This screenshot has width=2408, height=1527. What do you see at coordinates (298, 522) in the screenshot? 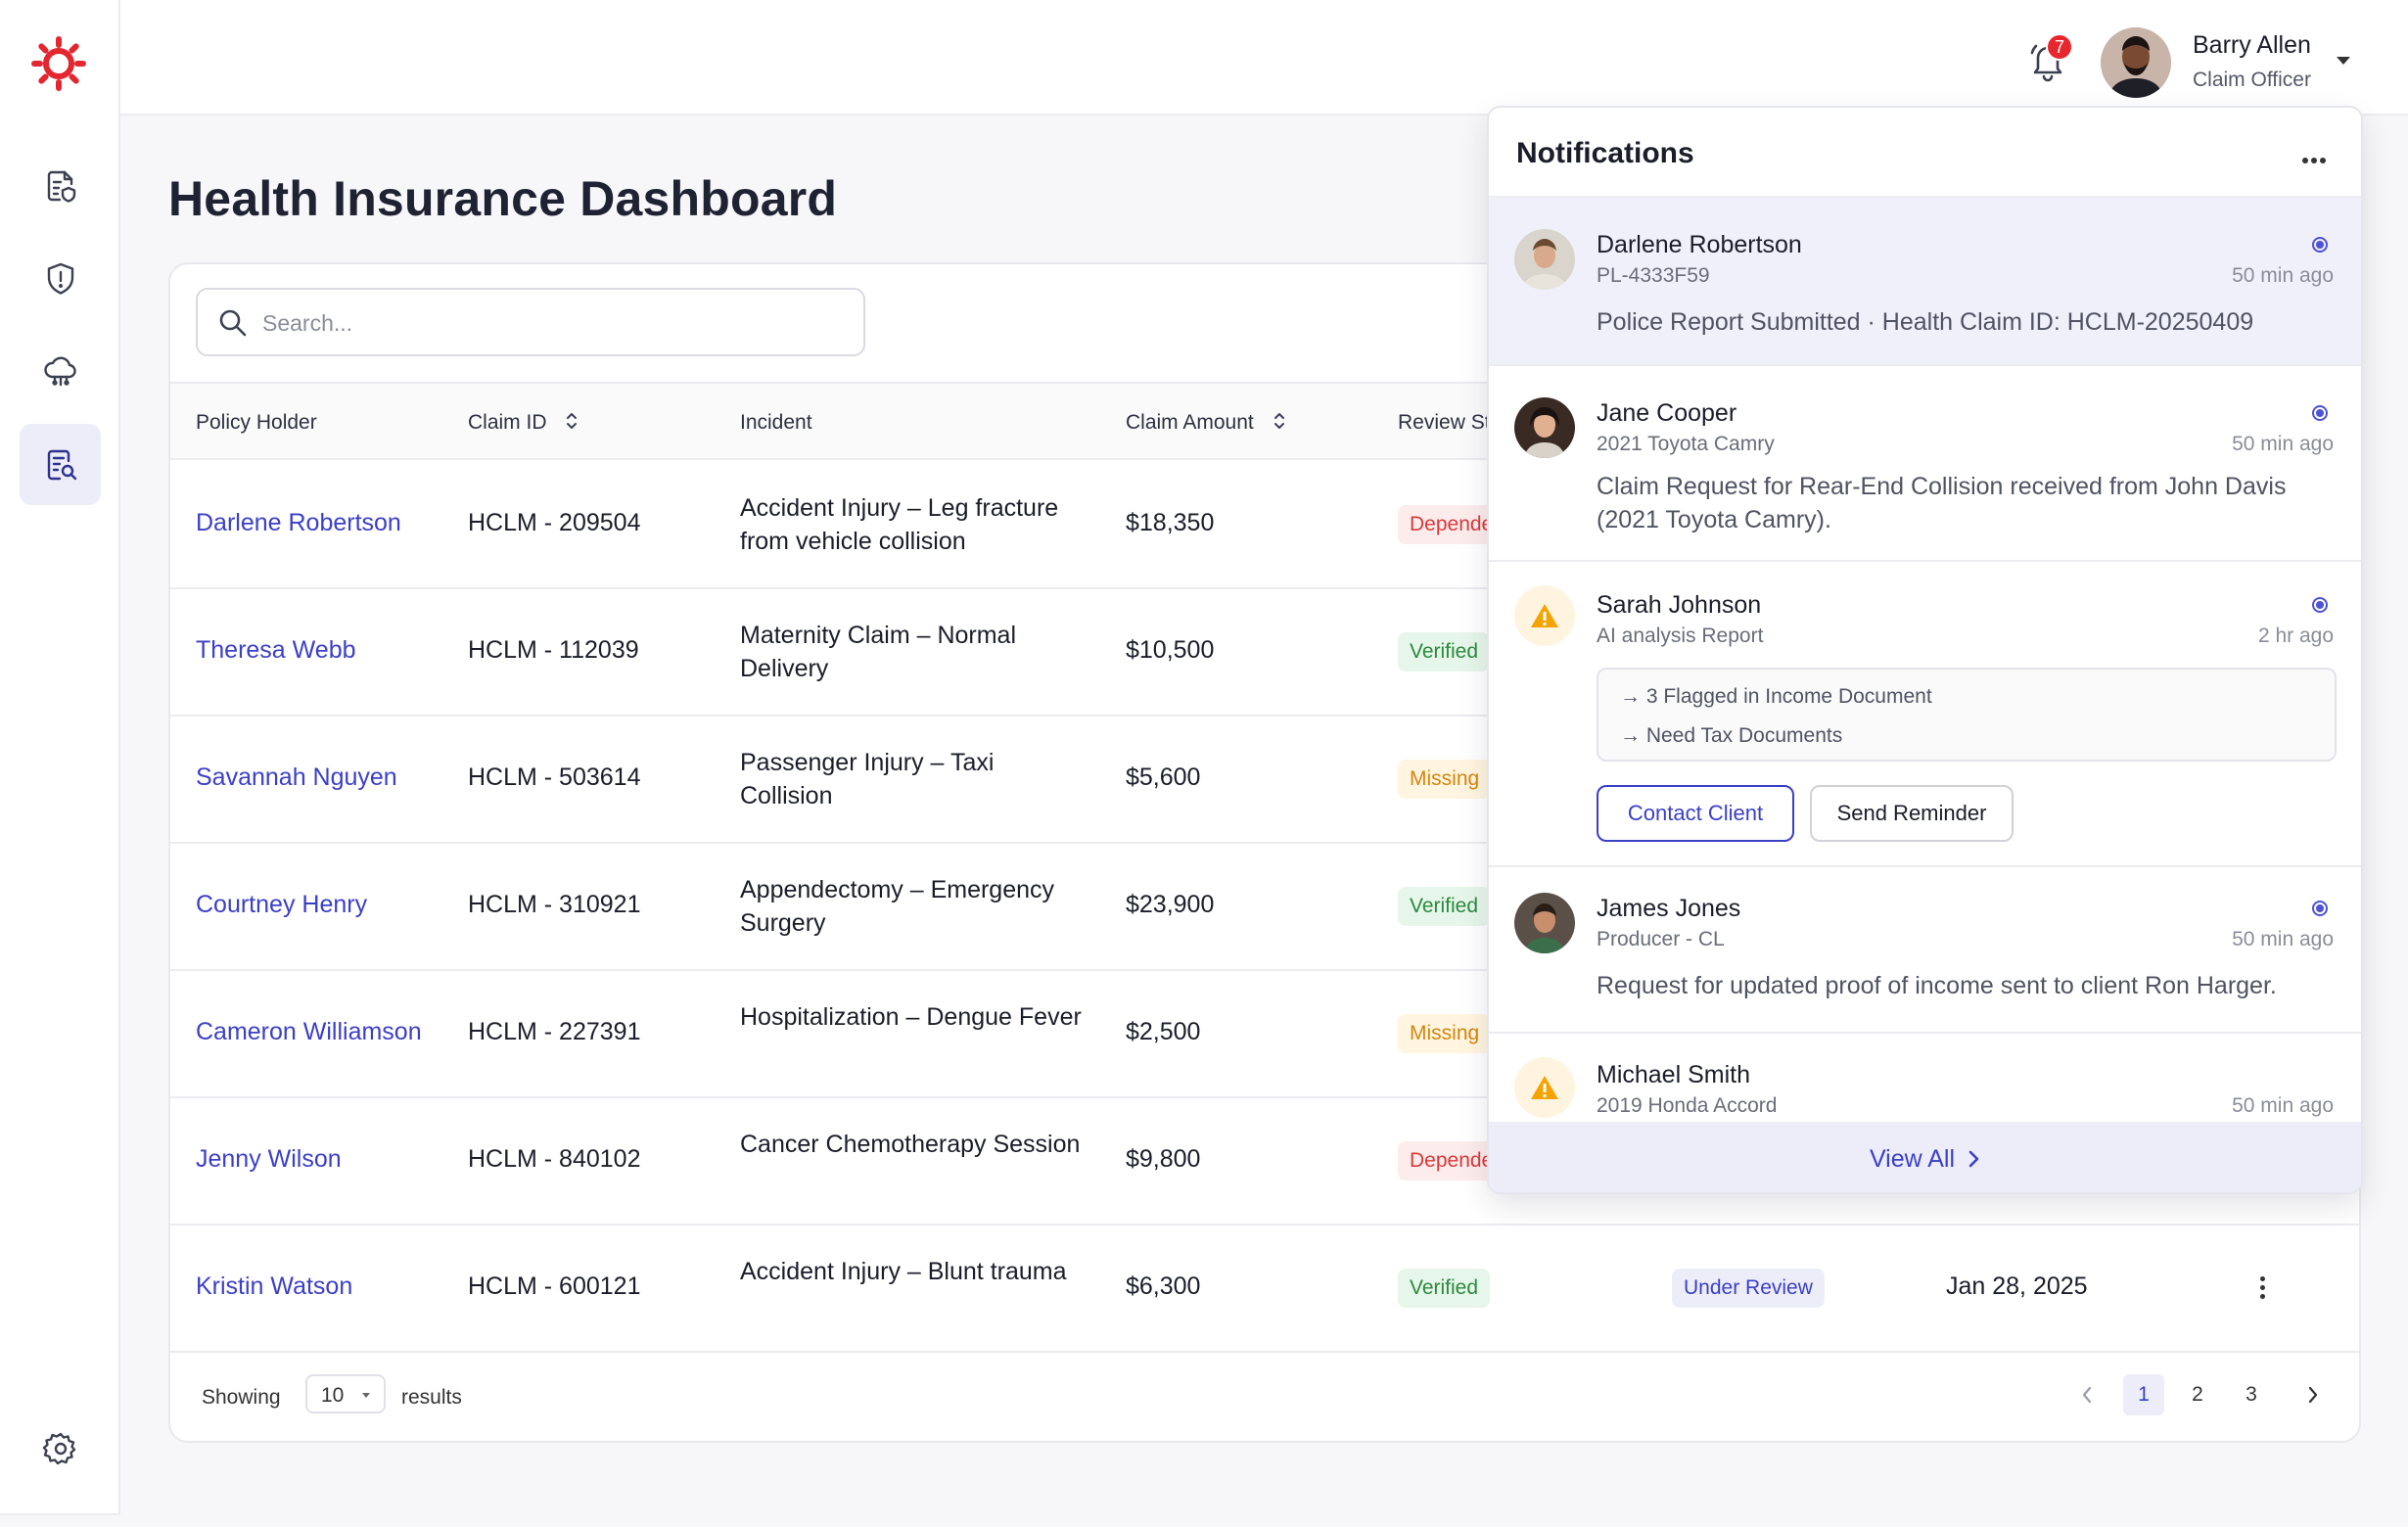
I see `policy-holder-link: Darlene Robertson` at bounding box center [298, 522].